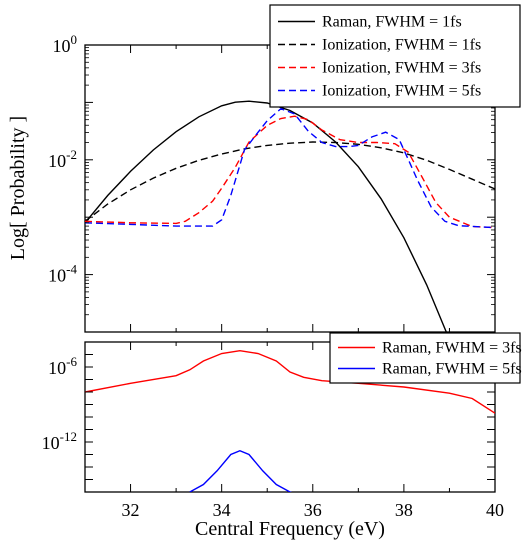 This screenshot has width=525, height=541. Describe the element at coordinates (290, 529) in the screenshot. I see `x-axis-label: Central Frequency (eV)` at that location.